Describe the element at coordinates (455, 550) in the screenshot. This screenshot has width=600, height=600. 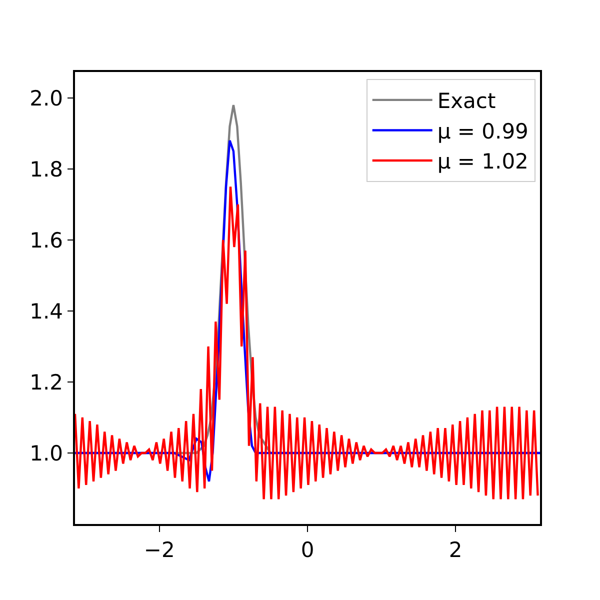
I see `x-tick-label: 2` at that location.